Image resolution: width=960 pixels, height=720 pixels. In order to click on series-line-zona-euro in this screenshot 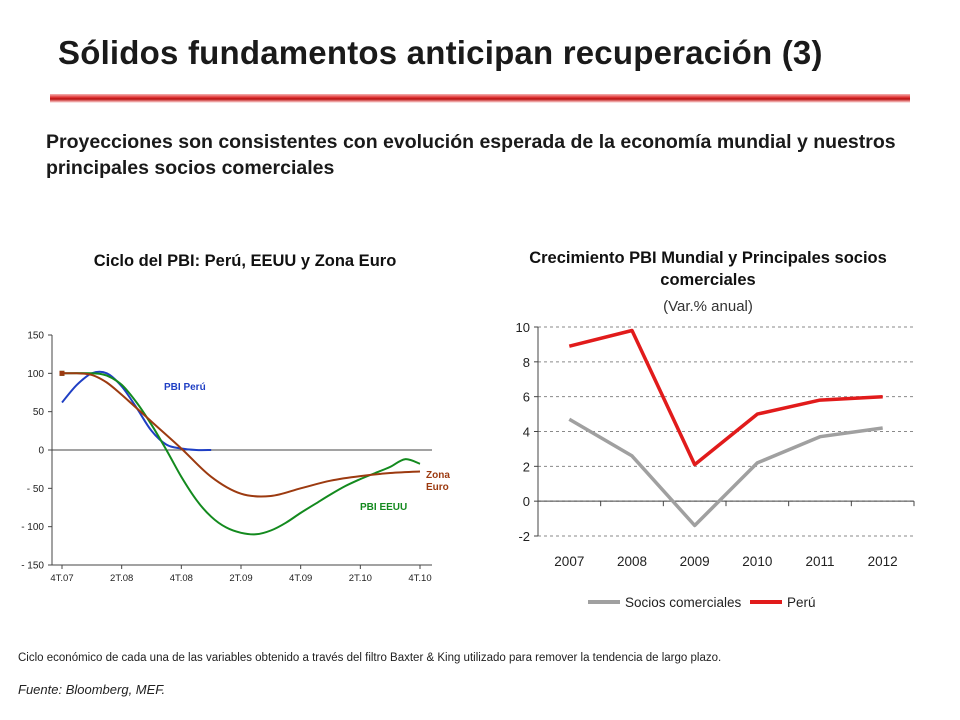, I will do `click(241, 435)`.